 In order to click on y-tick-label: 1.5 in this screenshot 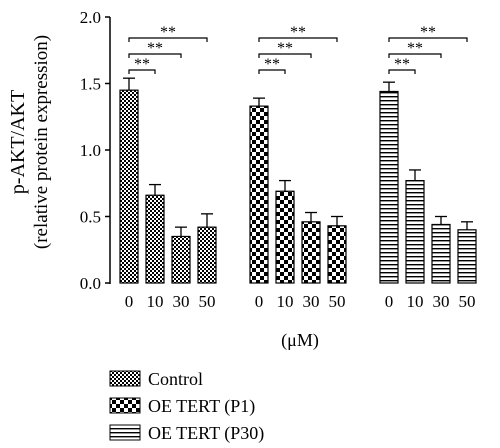, I will do `click(90, 84)`.